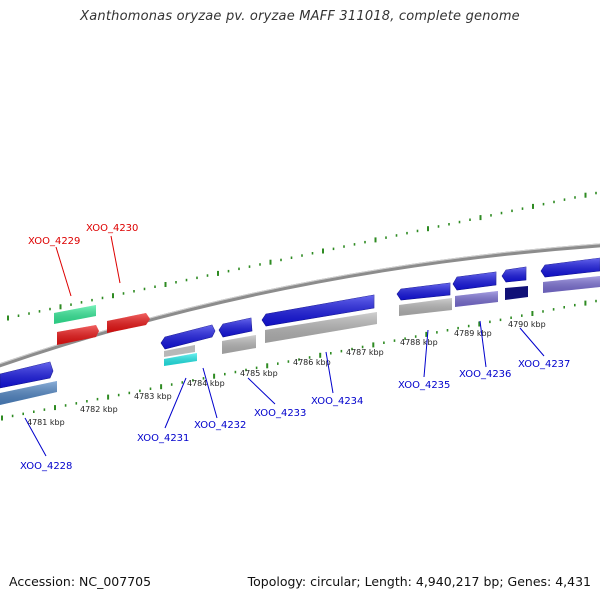  I want to click on ruler-label: 4783 kbp, so click(153, 396).